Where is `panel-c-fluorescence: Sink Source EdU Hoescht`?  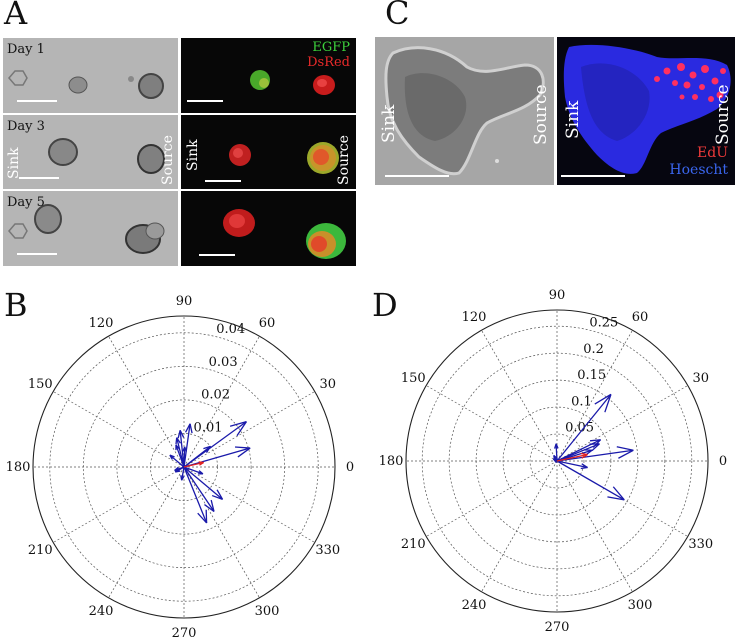 panel-c-fluorescence: Sink Source EdU Hoescht is located at coordinates (646, 111).